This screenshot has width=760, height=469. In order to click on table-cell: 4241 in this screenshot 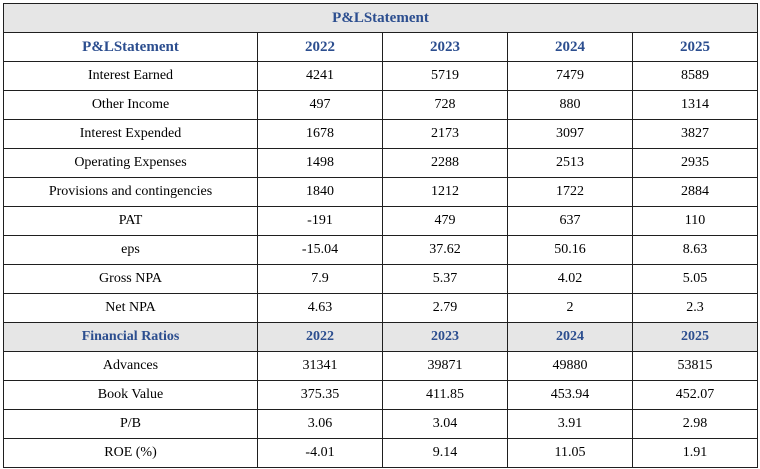, I will do `click(320, 76)`.